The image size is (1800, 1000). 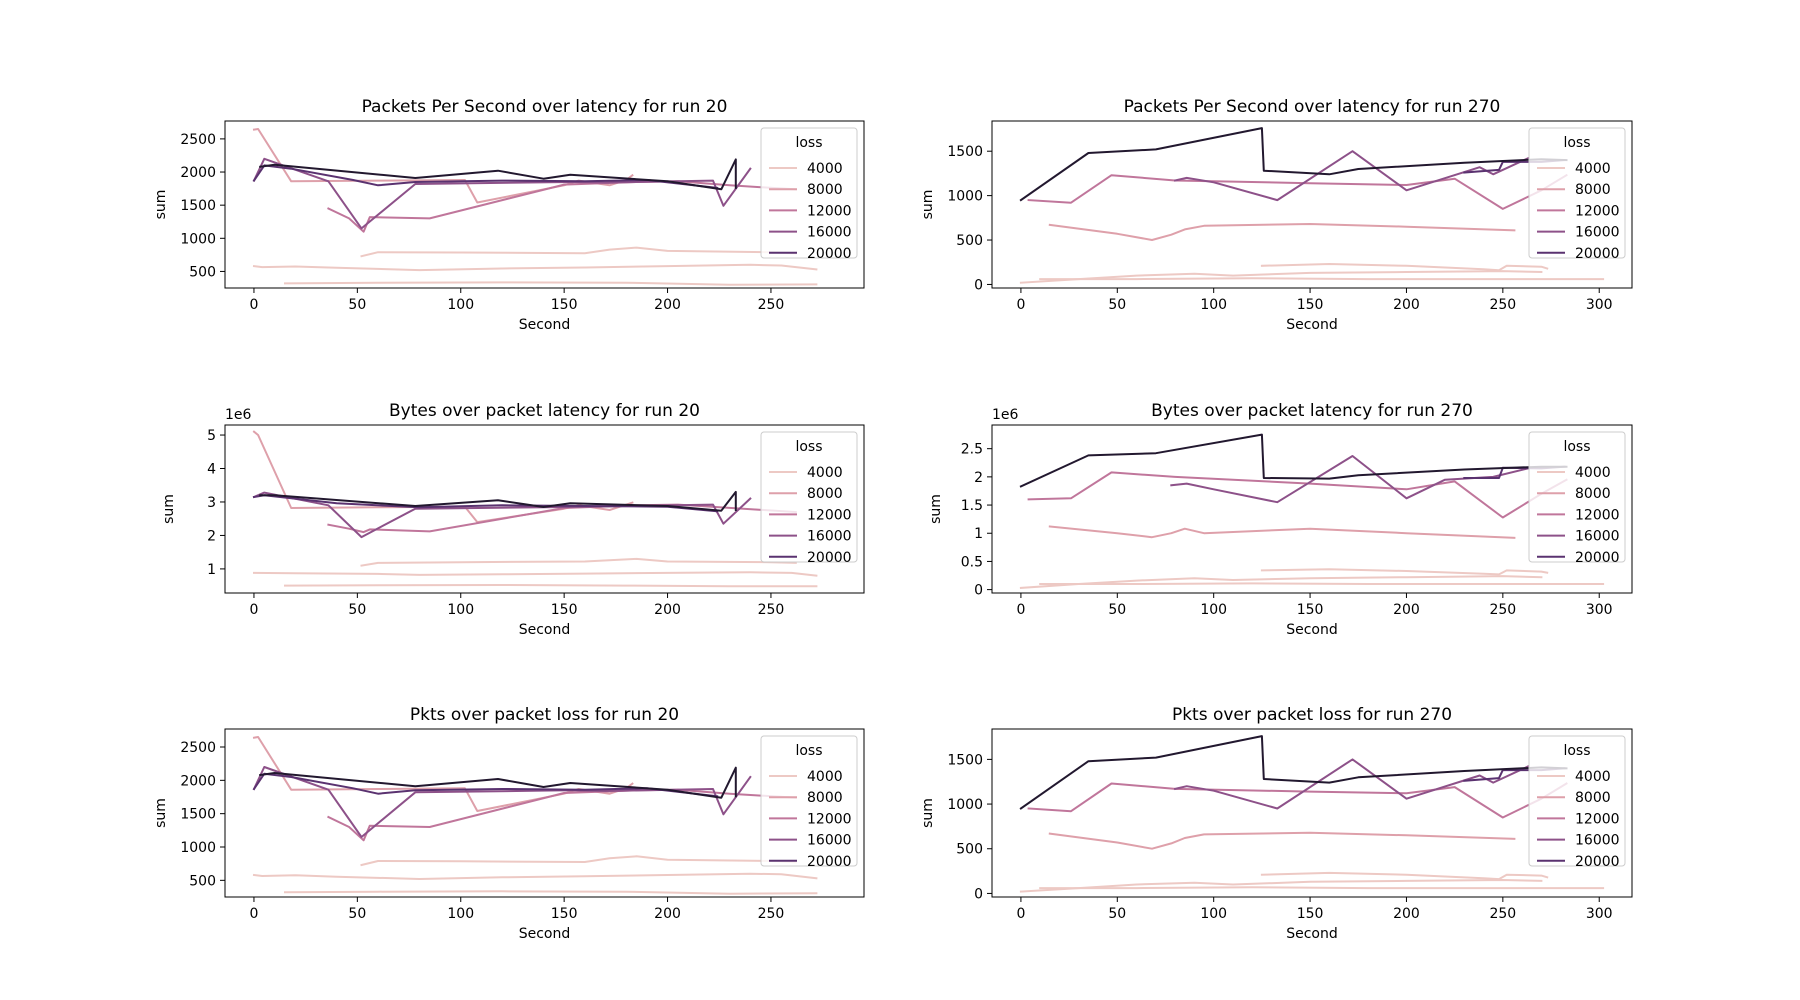 What do you see at coordinates (1312, 411) in the screenshot?
I see `chart-title: Bytes over packet latency for run 270` at bounding box center [1312, 411].